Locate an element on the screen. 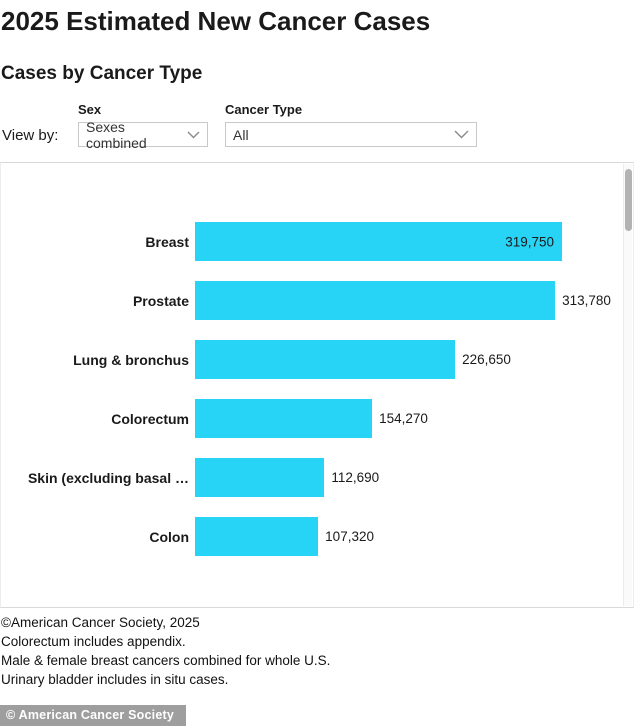 The image size is (634, 726). value-label: 154,270 is located at coordinates (403, 418).